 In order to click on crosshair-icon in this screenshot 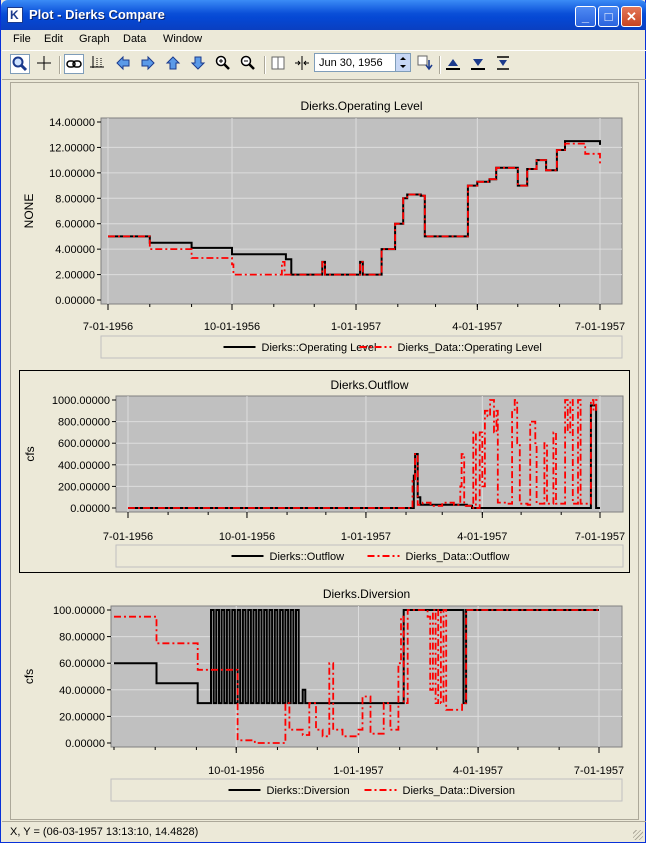, I will do `click(44, 63)`.